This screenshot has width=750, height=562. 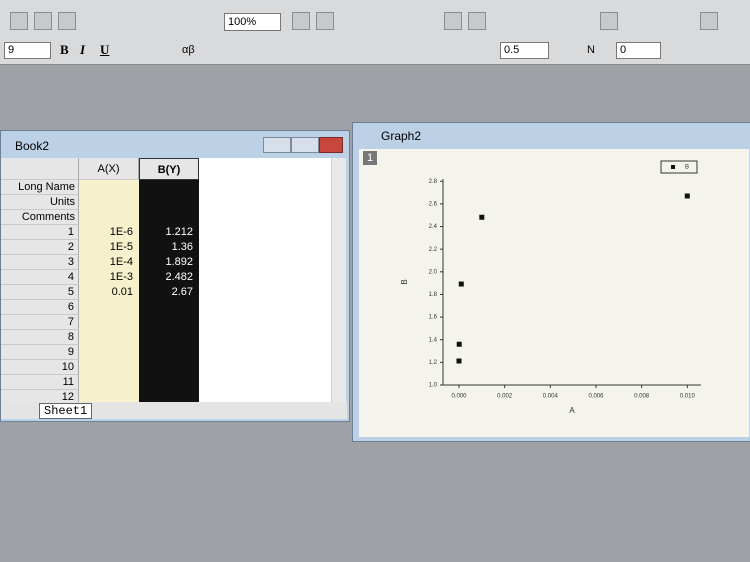 I want to click on row-header: 2, so click(x=40, y=247).